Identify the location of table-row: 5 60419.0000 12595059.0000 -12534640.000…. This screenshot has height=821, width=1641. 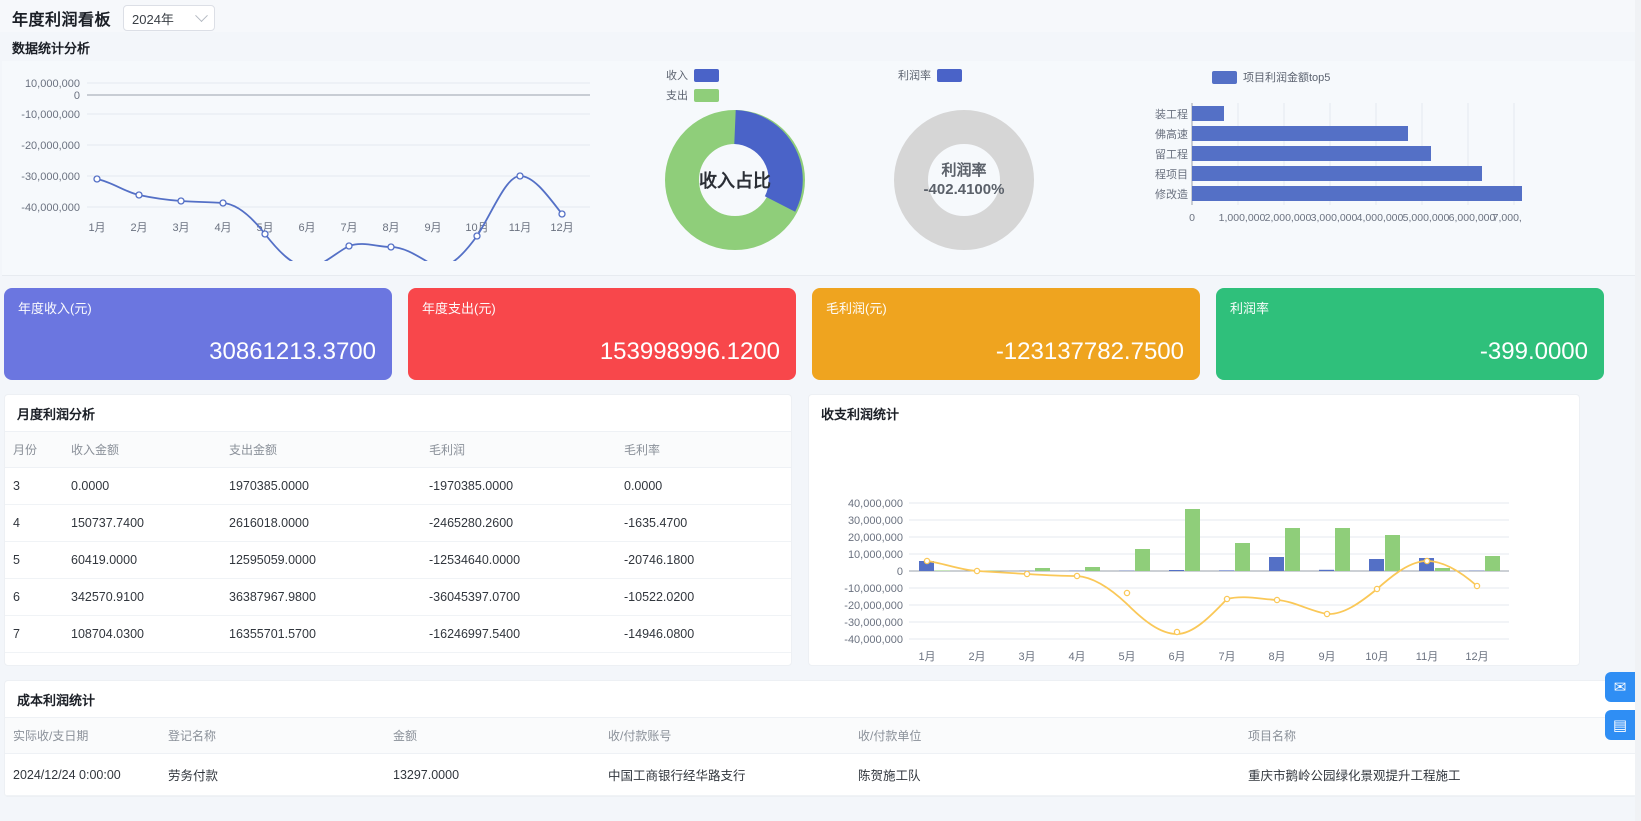
(398, 560).